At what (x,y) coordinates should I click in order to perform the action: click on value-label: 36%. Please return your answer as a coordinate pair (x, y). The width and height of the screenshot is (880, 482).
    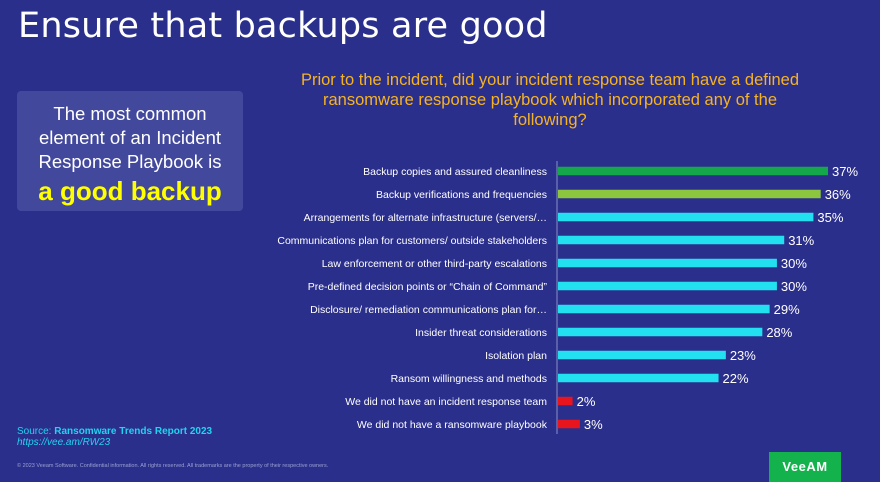
    Looking at the image, I should click on (838, 194).